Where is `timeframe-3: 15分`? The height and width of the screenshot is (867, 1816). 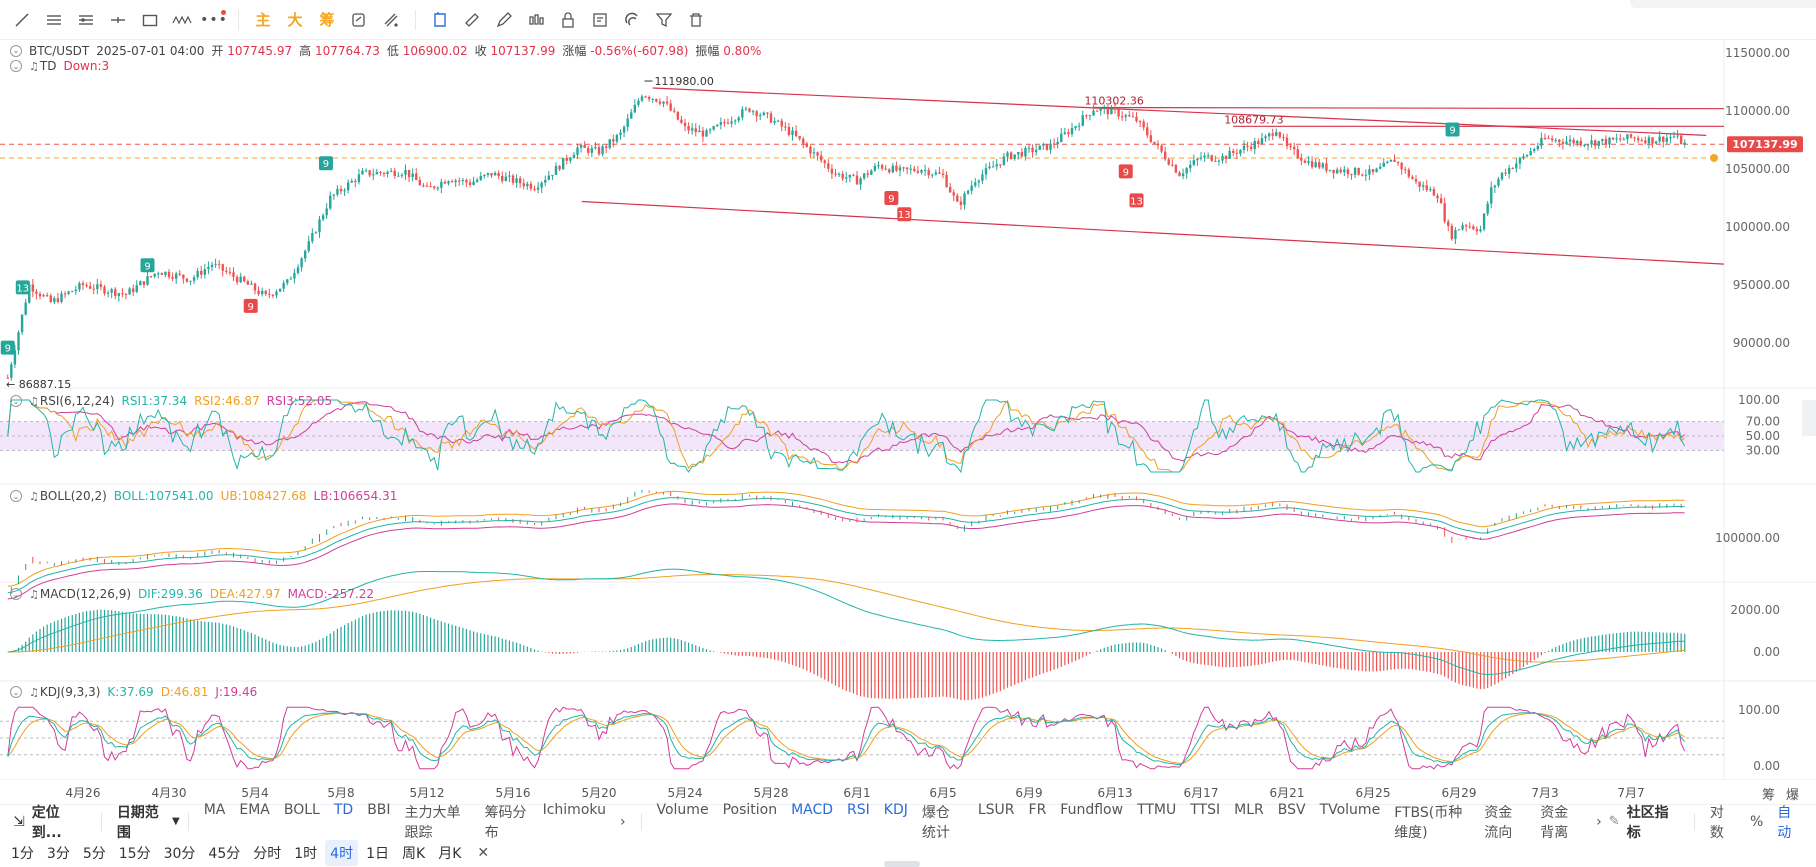 timeframe-3: 15分 is located at coordinates (134, 853).